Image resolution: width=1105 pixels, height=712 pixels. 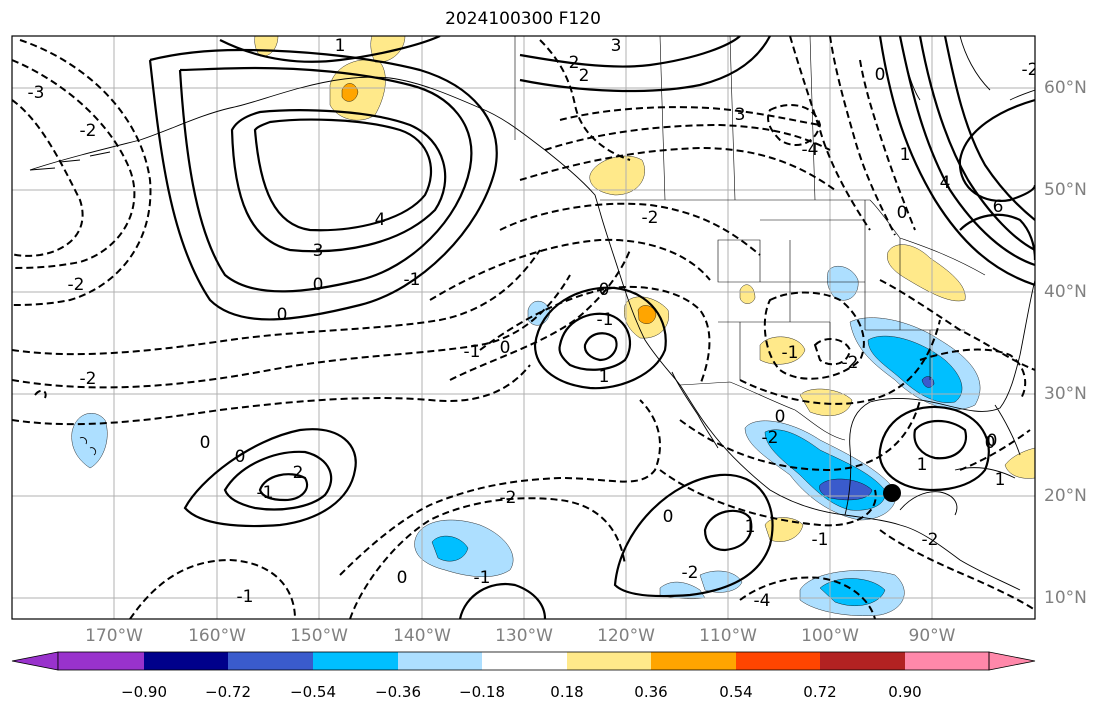 What do you see at coordinates (747, 294) in the screenshot?
I see `shade-yellow-montana` at bounding box center [747, 294].